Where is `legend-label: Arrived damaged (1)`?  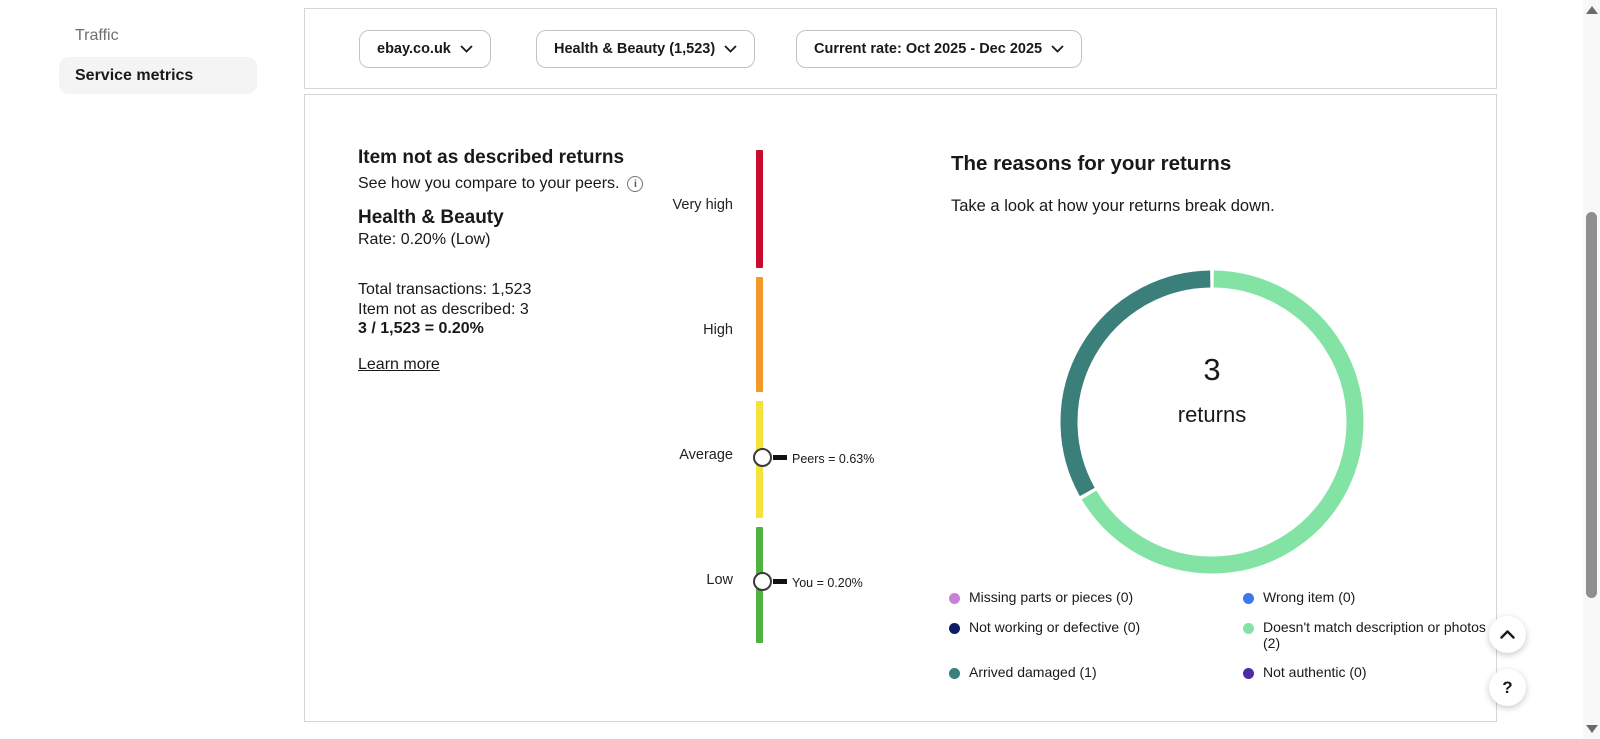
legend-label: Arrived damaged (1) is located at coordinates (1033, 672).